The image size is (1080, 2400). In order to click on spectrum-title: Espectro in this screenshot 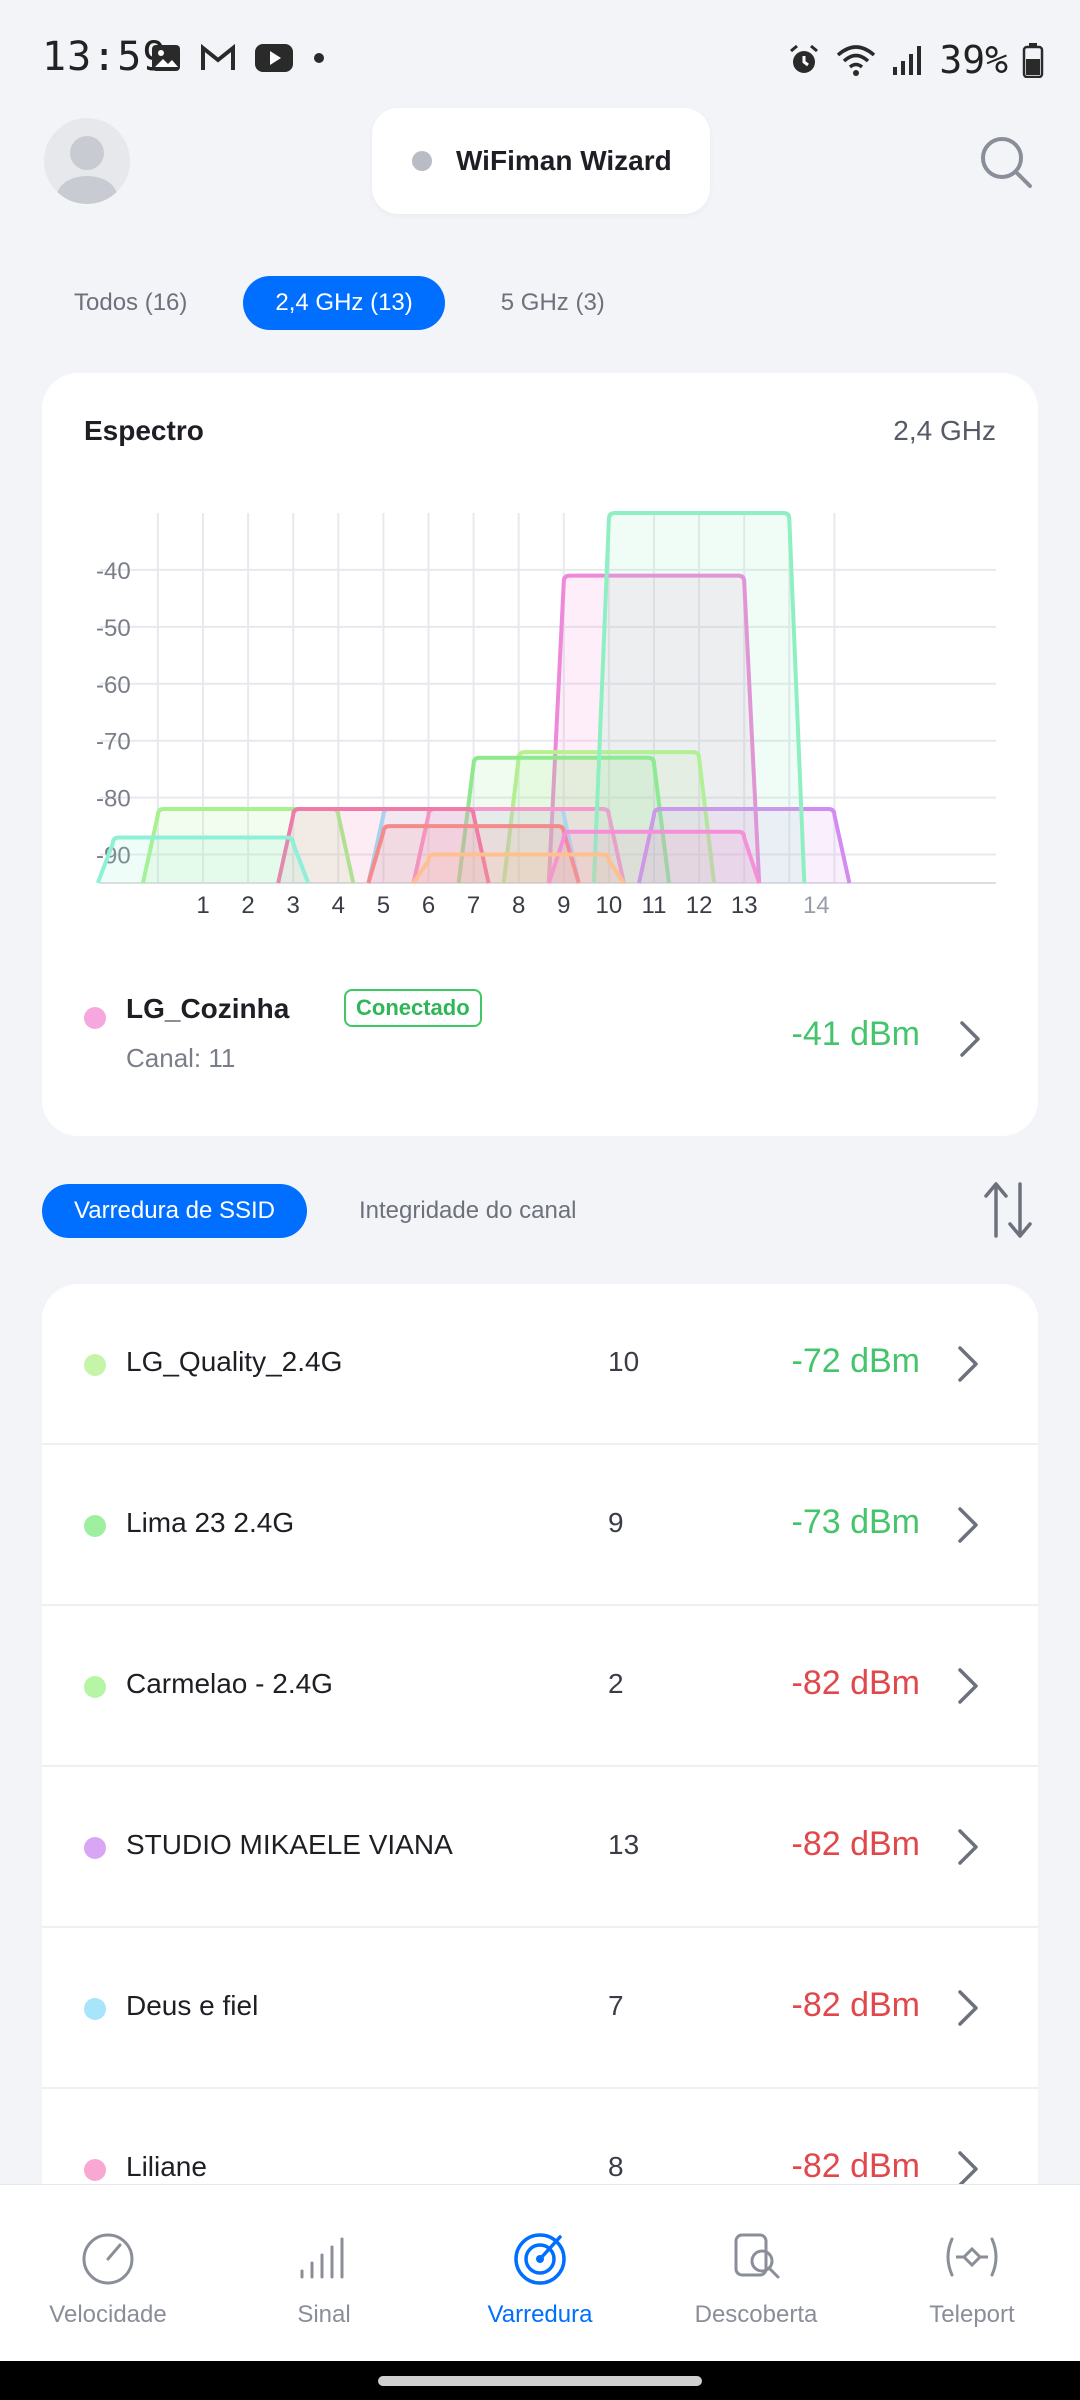, I will do `click(144, 430)`.